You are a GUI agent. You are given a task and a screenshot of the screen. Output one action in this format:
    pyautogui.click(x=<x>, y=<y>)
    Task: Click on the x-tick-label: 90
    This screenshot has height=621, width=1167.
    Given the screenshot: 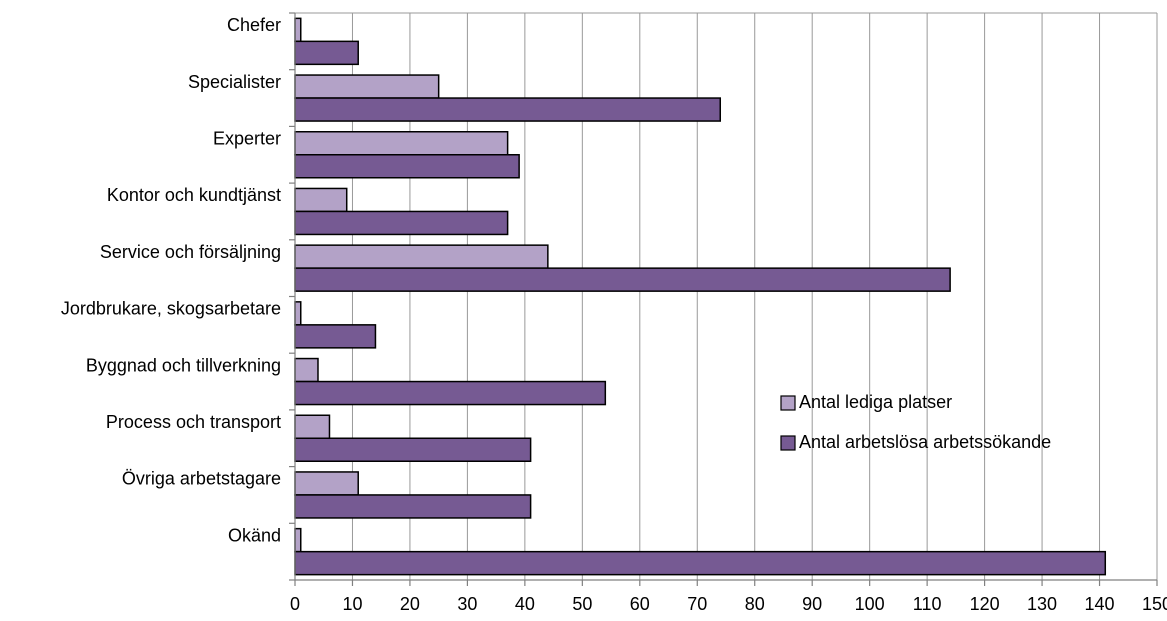 What is the action you would take?
    pyautogui.click(x=812, y=604)
    